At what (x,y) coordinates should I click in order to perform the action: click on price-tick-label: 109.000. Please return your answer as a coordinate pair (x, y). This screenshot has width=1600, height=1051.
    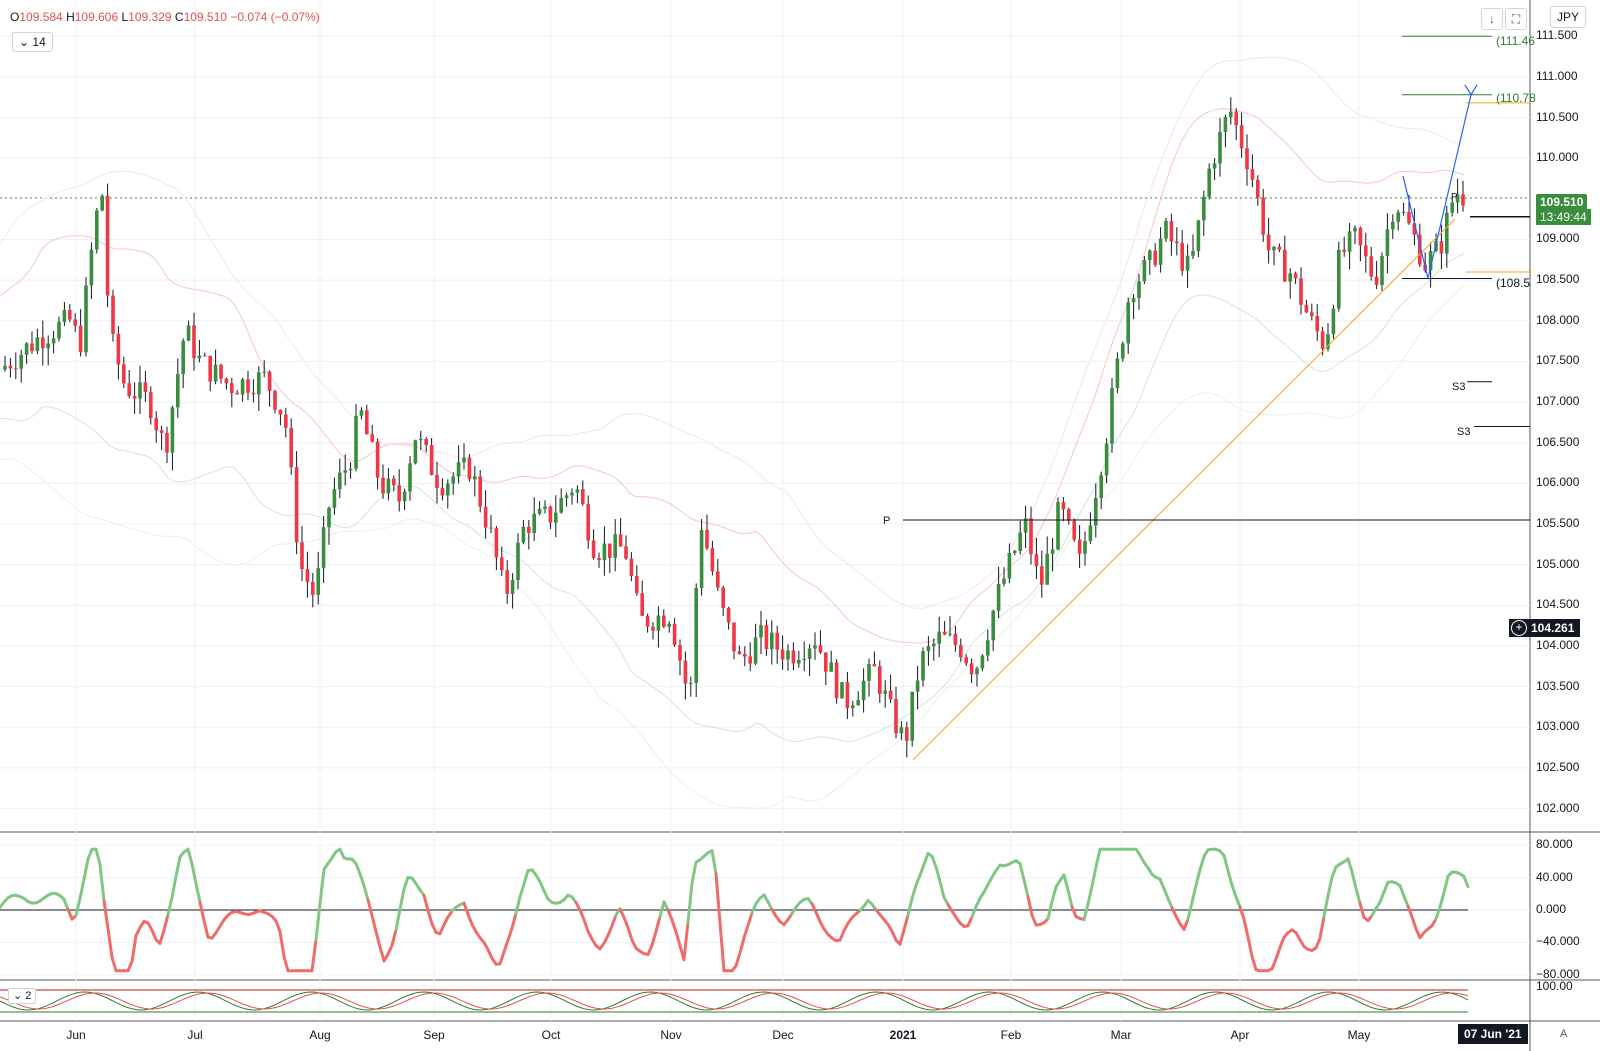
    Looking at the image, I should click on (1558, 238).